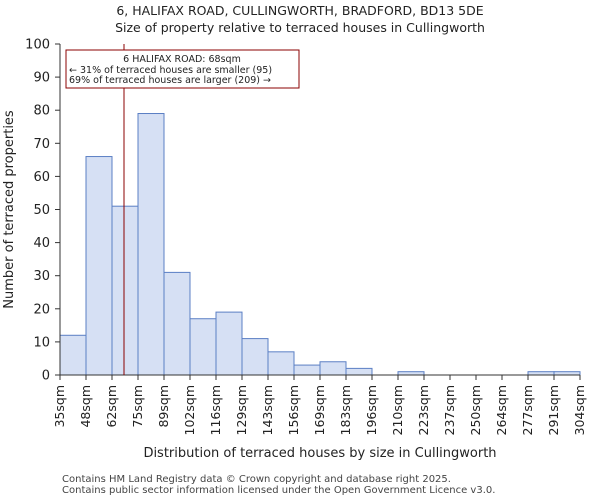  What do you see at coordinates (371, 410) in the screenshot?
I see `x-tick-label: 196sqm` at bounding box center [371, 410].